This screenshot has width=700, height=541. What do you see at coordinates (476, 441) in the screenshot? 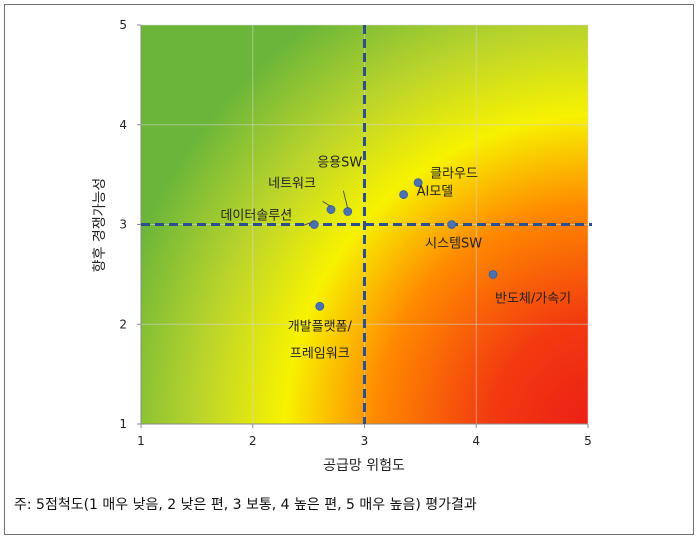
I see `x-tick-label: 4` at bounding box center [476, 441].